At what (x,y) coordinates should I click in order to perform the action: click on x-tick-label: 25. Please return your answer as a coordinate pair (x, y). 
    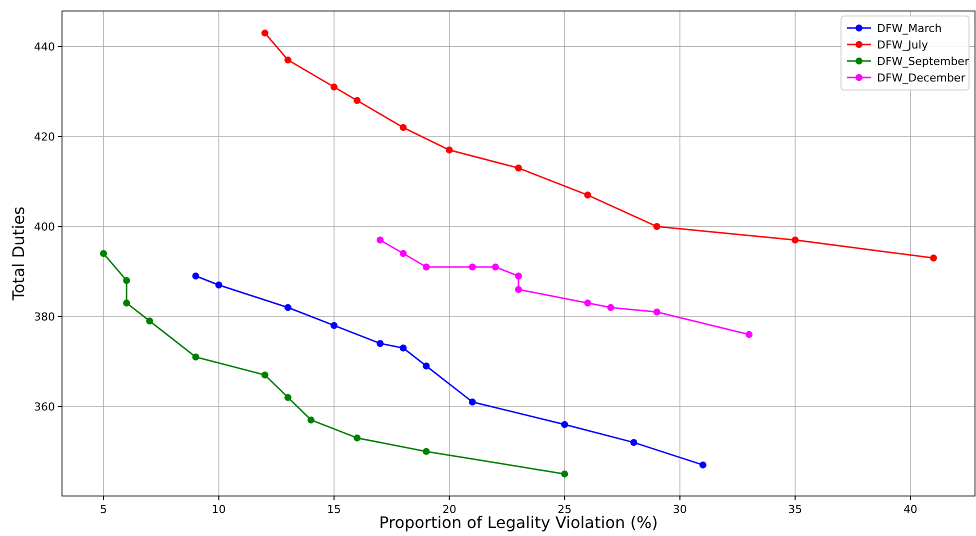
    Looking at the image, I should click on (565, 509).